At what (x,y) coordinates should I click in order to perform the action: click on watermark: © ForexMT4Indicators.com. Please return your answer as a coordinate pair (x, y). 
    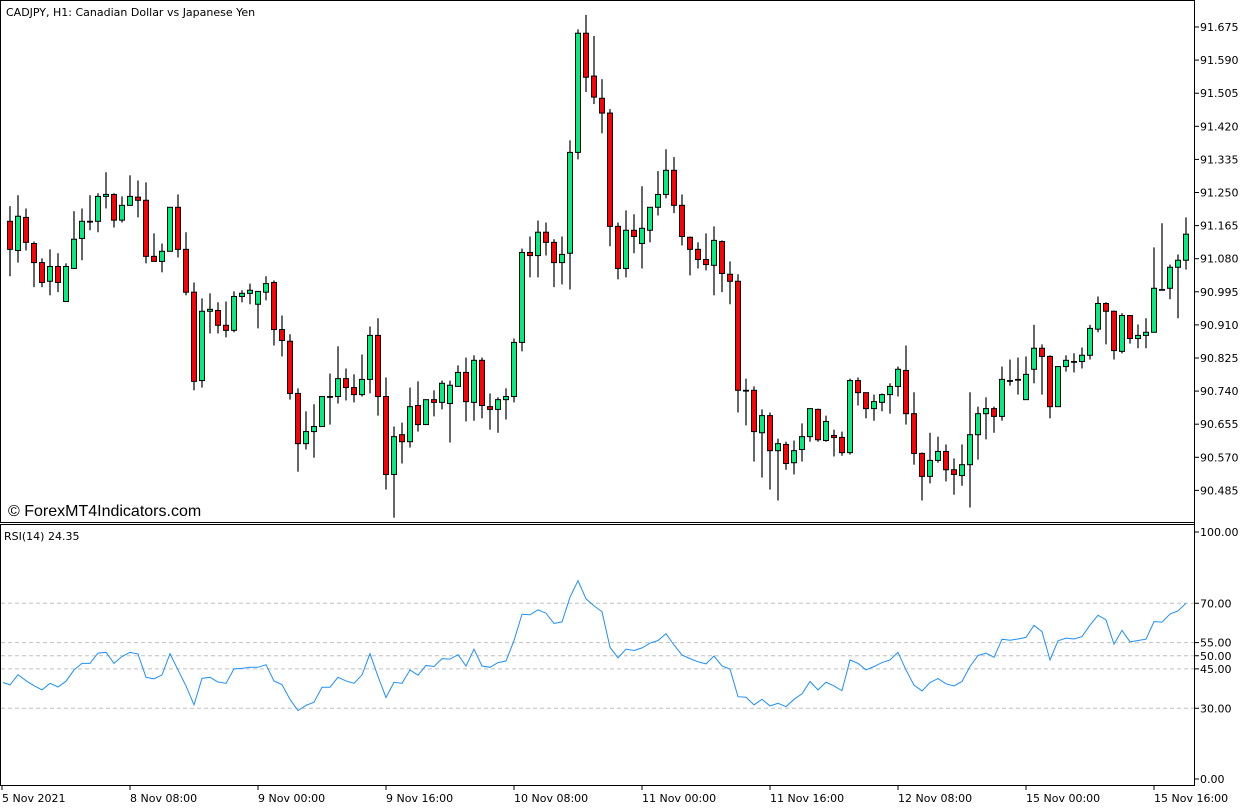
    Looking at the image, I should click on (104, 511).